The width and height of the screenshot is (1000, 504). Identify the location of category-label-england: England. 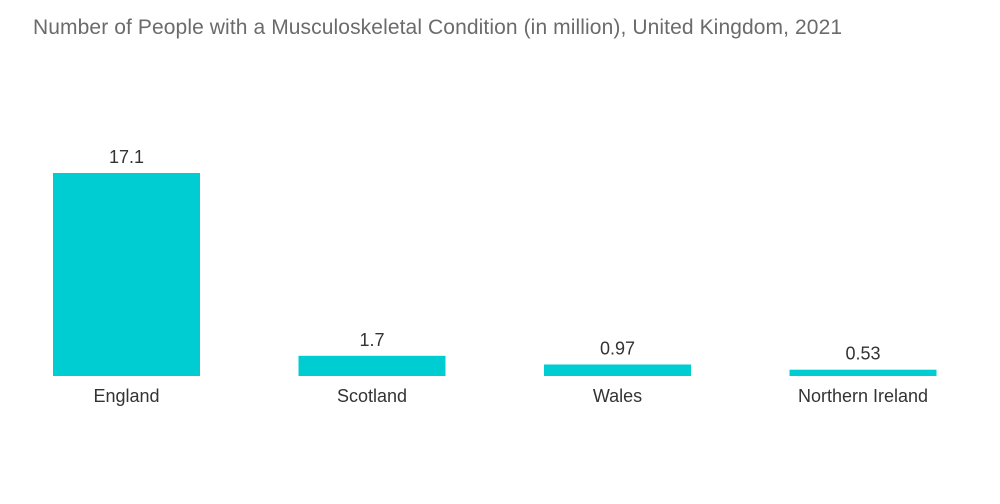
(126, 396).